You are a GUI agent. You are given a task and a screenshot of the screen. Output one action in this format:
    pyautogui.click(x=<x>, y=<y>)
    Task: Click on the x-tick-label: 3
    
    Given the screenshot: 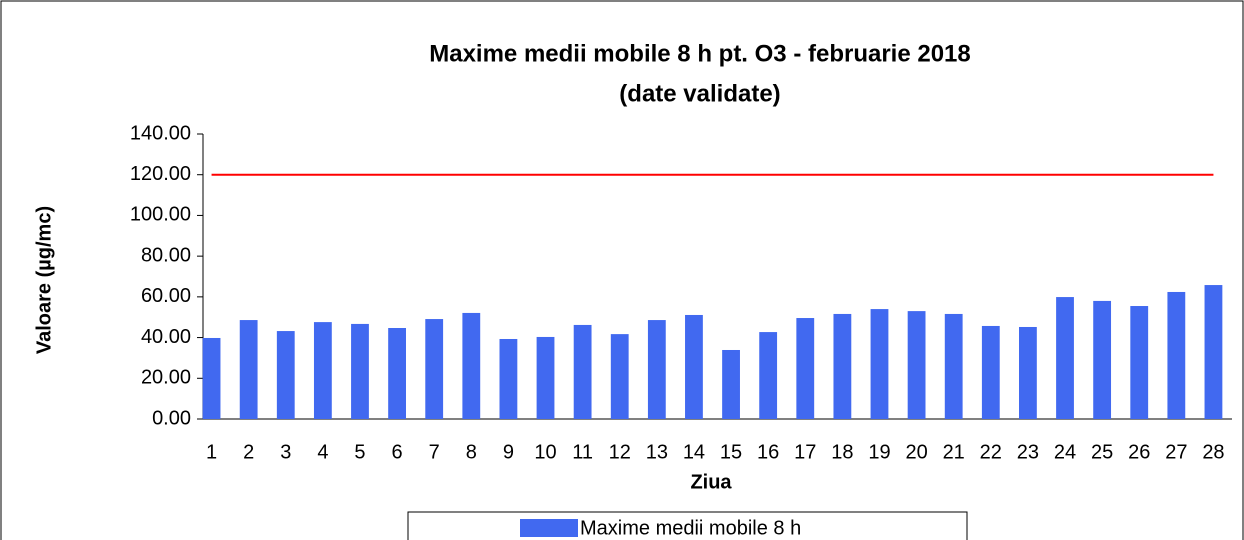 What is the action you would take?
    pyautogui.click(x=285, y=452)
    